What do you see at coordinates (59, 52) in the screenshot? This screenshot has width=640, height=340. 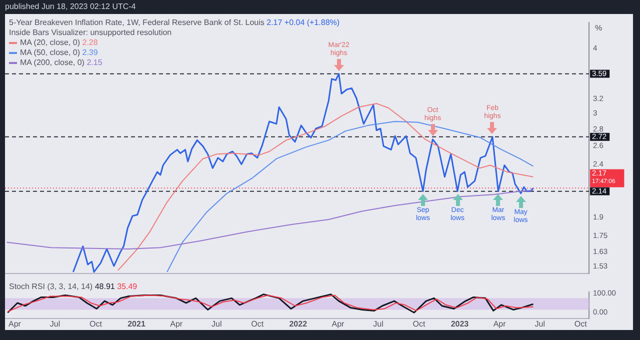 I see `legend-label: MA (50, close, 0) 2.39` at bounding box center [59, 52].